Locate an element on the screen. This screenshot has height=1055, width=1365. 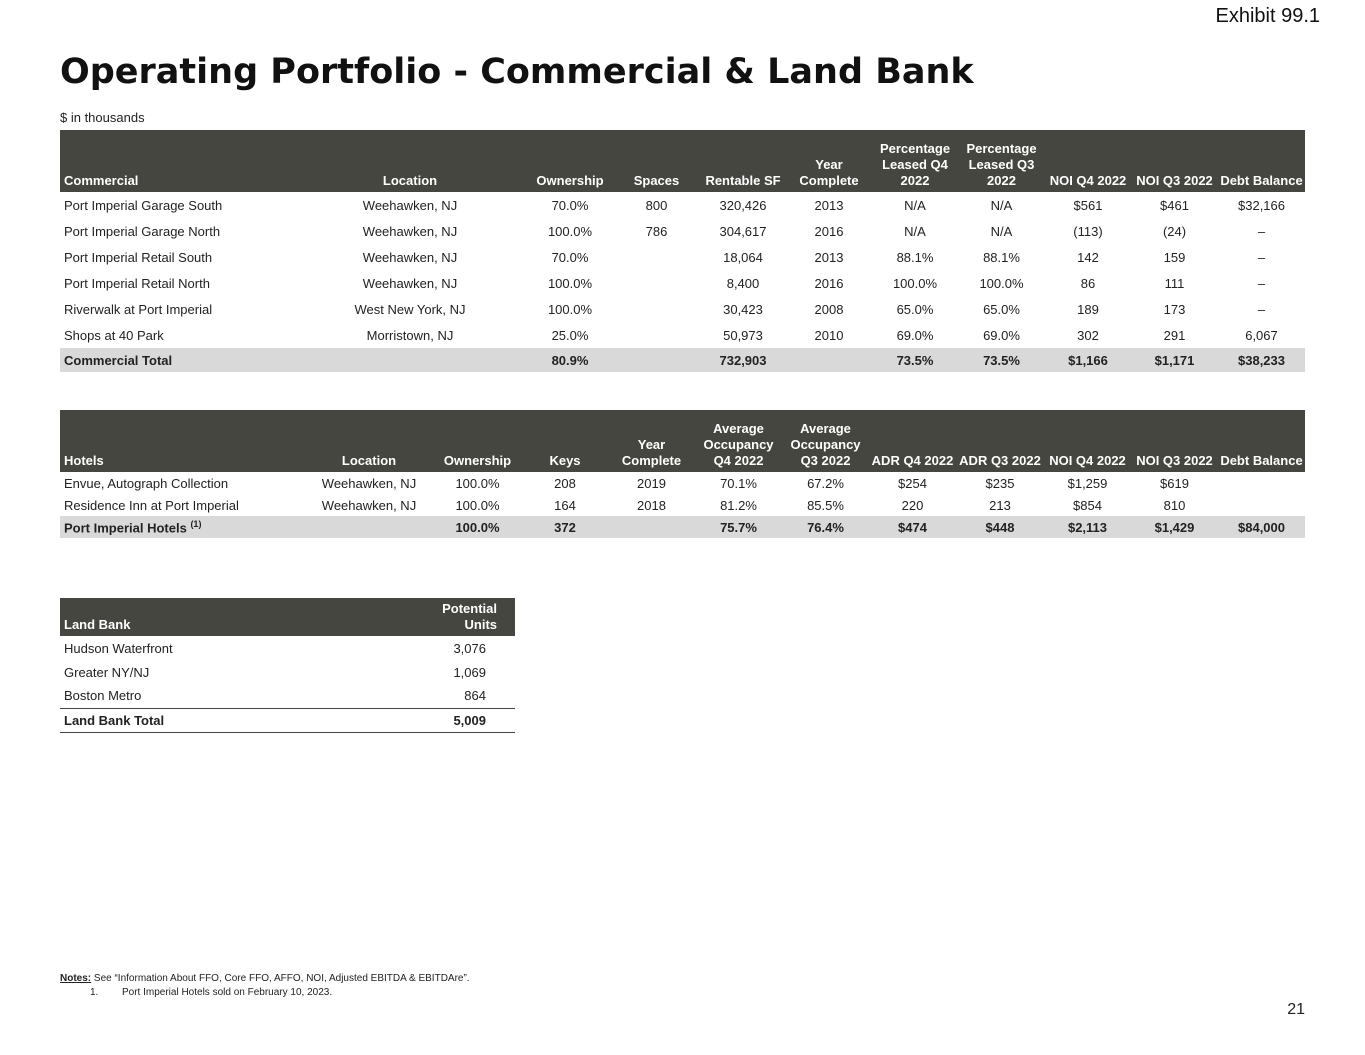
commercial-cell: West New York, NJ is located at coordinates (410, 309).